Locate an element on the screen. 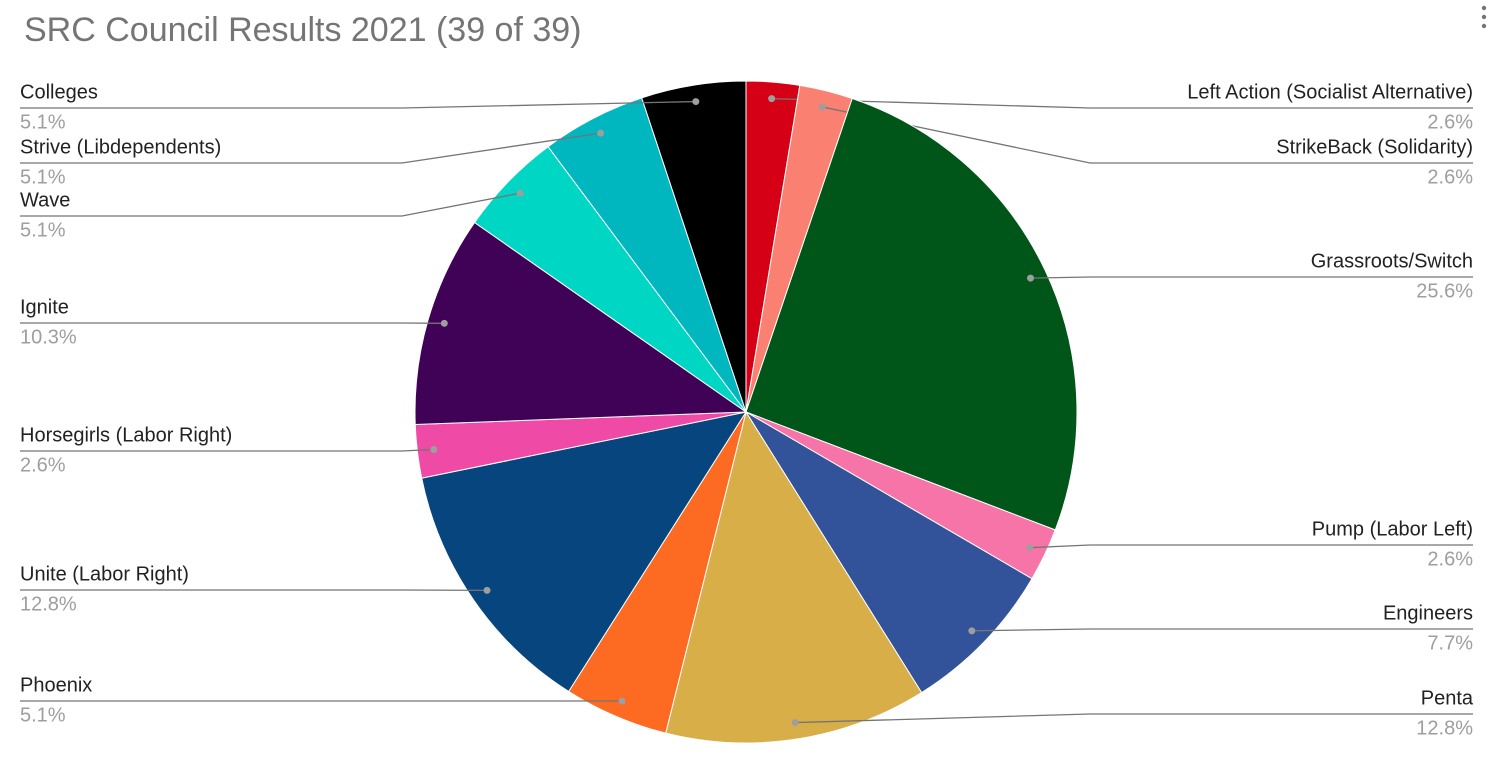  slice-label: Horsegirls (Labor Right) is located at coordinates (126, 435).